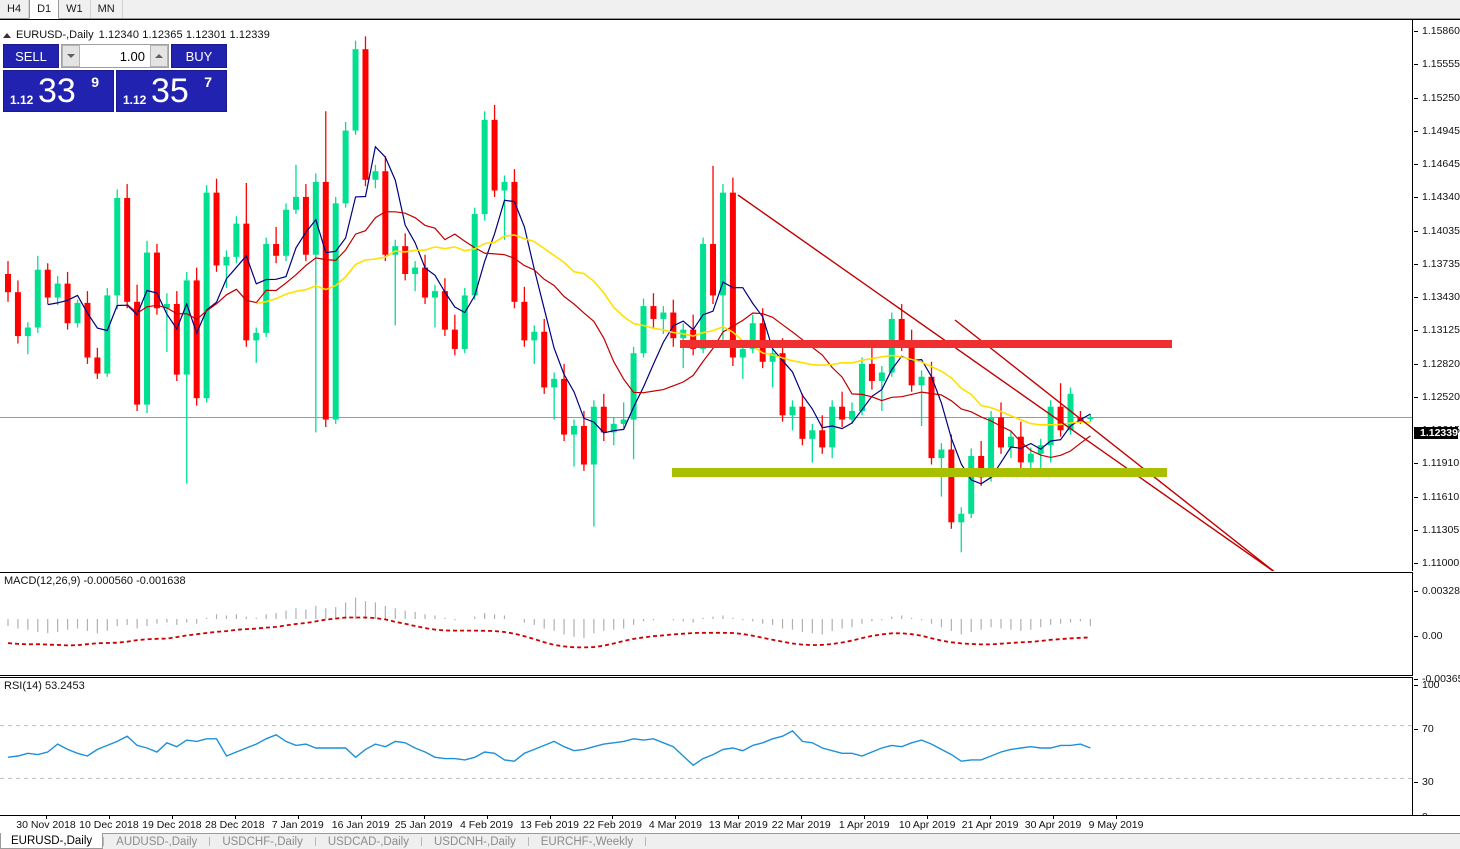 The height and width of the screenshot is (849, 1460). Describe the element at coordinates (95, 82) in the screenshot. I see `sell-price-fraction: 9` at that location.